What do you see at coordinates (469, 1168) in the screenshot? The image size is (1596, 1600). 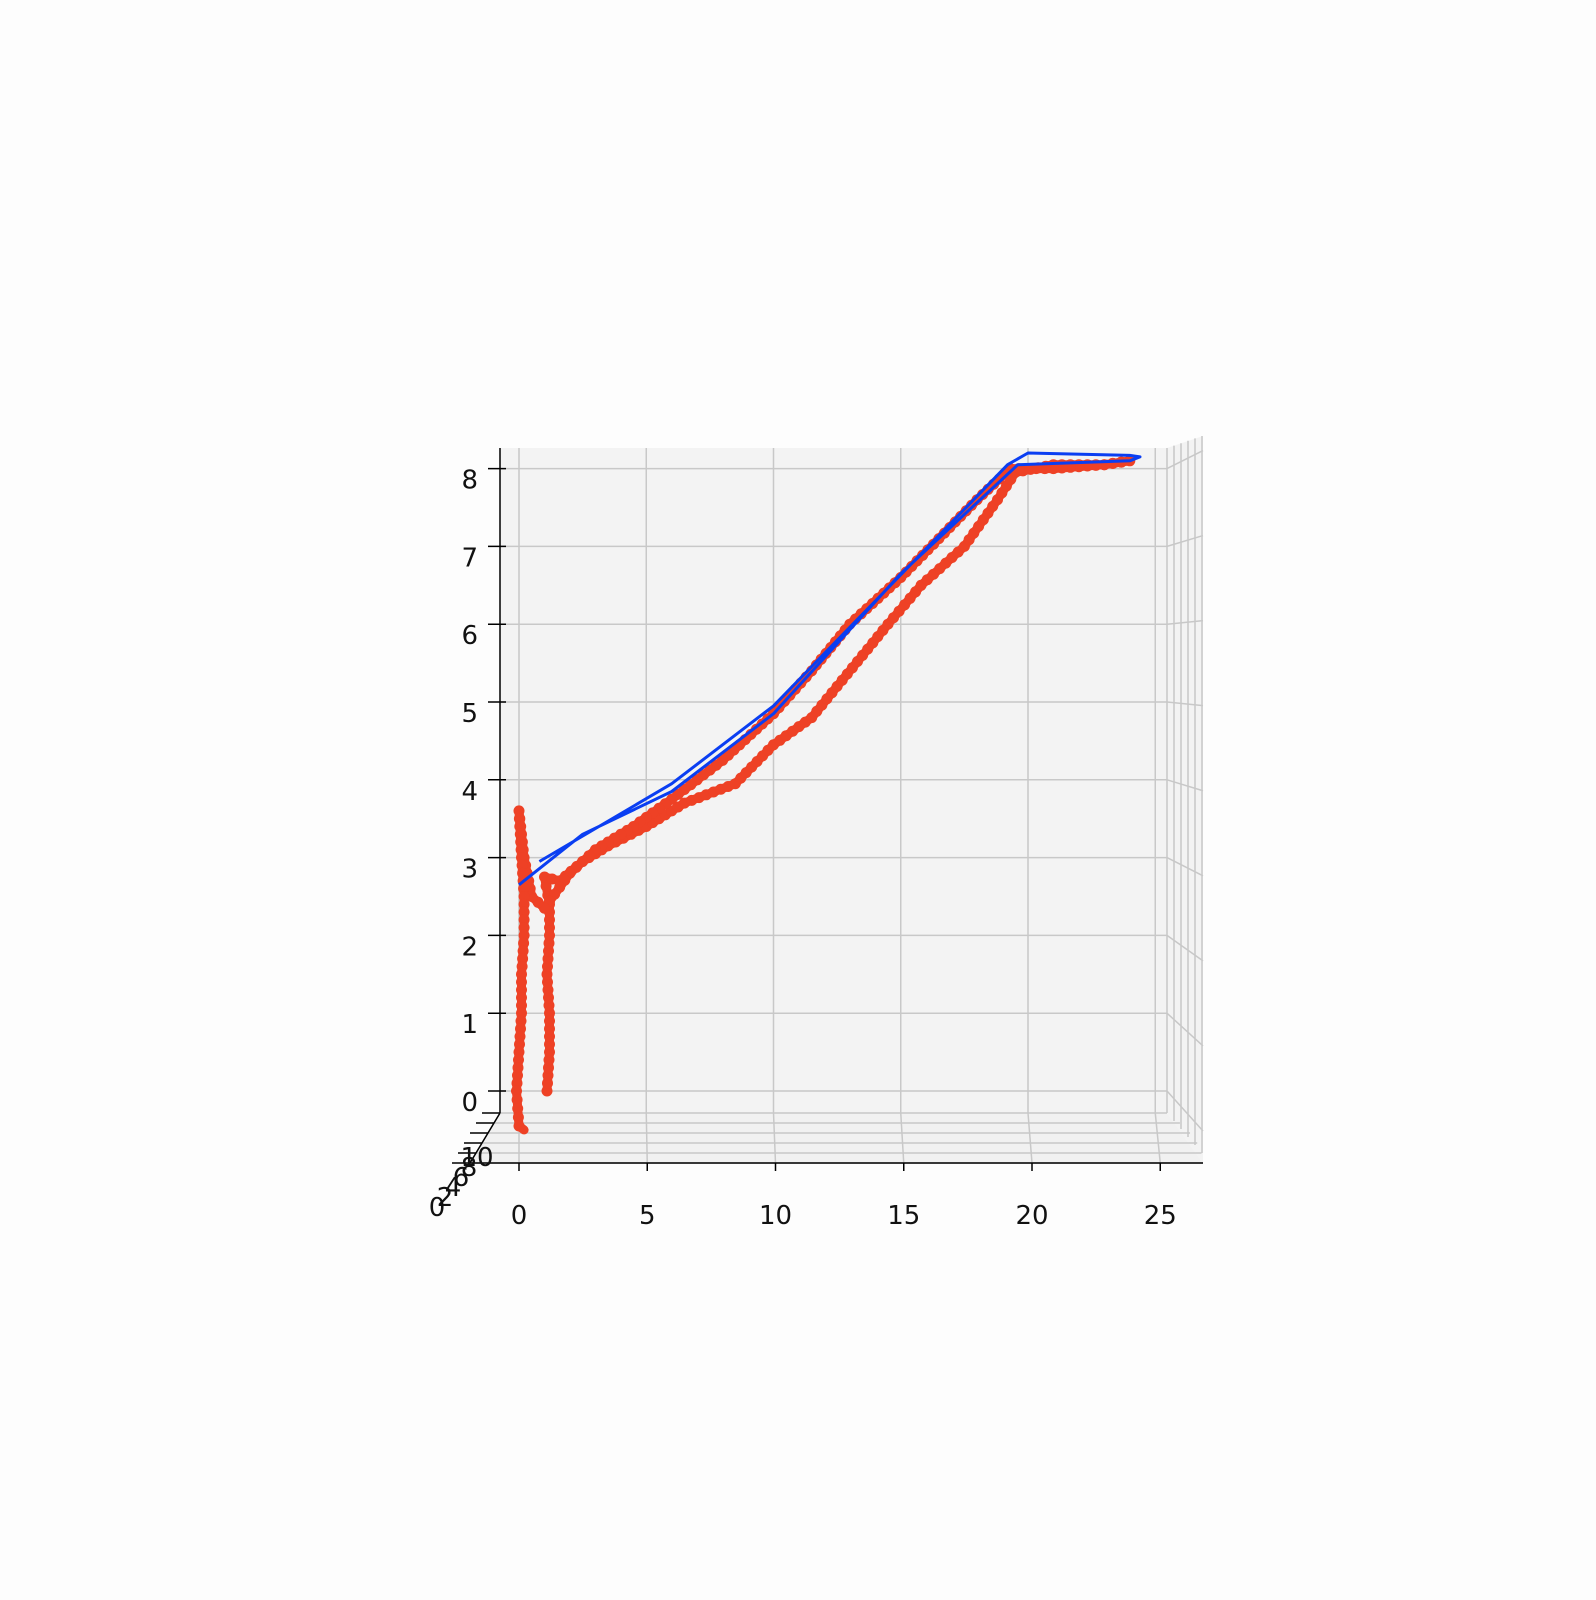 I see `y-tick-label: 8` at bounding box center [469, 1168].